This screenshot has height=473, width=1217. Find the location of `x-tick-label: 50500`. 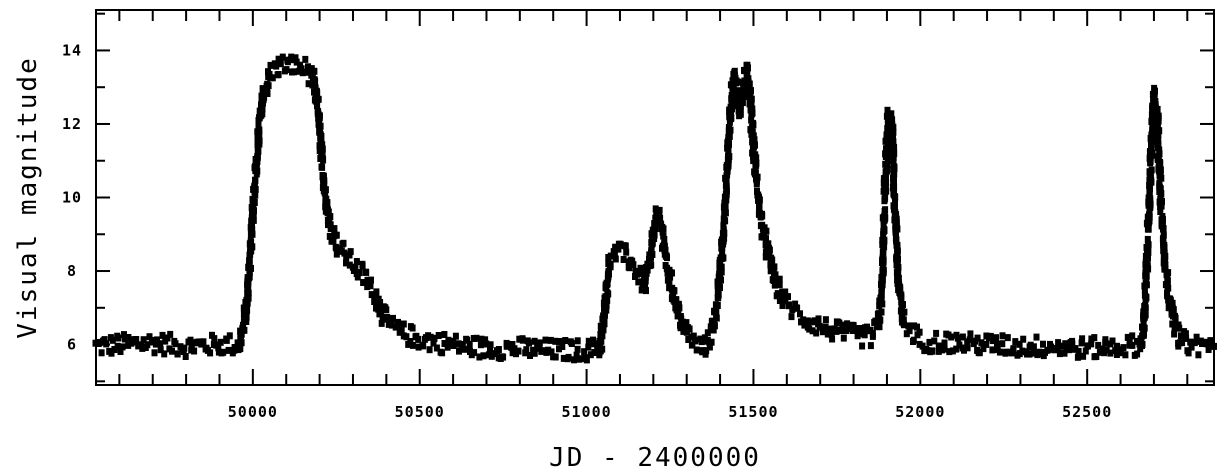

x-tick-label: 50500 is located at coordinates (420, 412).